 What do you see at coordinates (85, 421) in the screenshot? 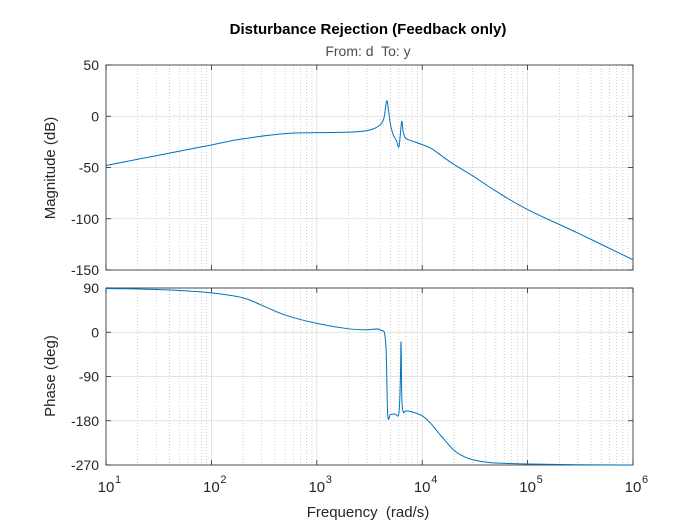
I see `y-tick-label: -180` at bounding box center [85, 421].